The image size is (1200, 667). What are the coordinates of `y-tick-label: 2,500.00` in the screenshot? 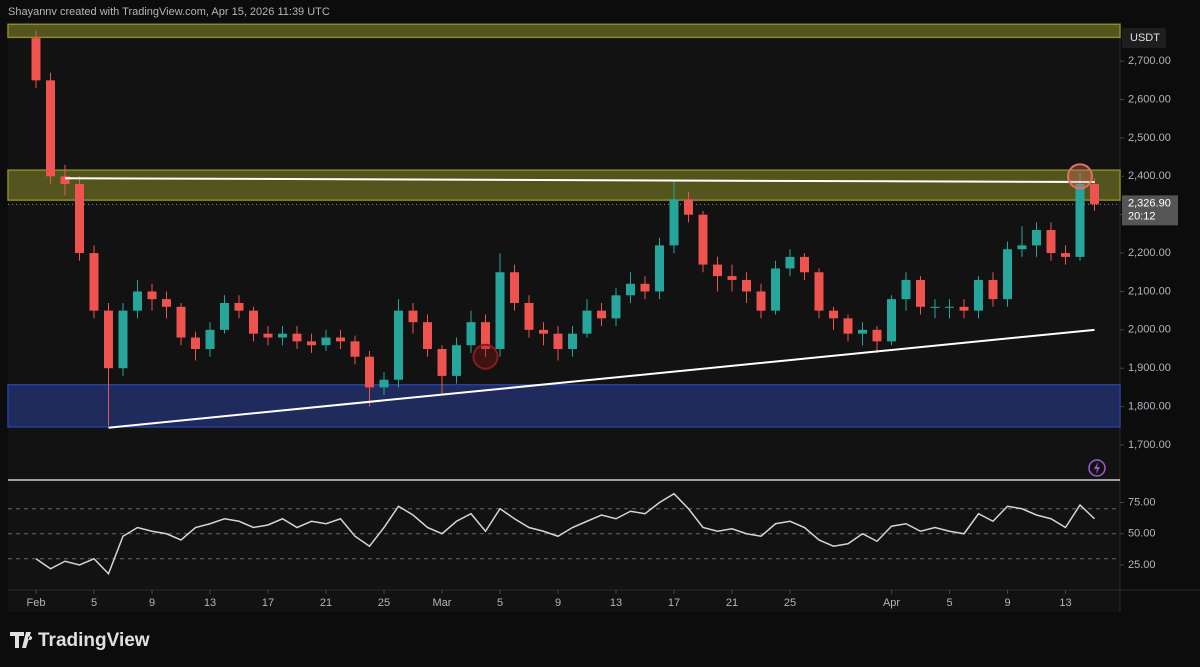 It's located at (1149, 138).